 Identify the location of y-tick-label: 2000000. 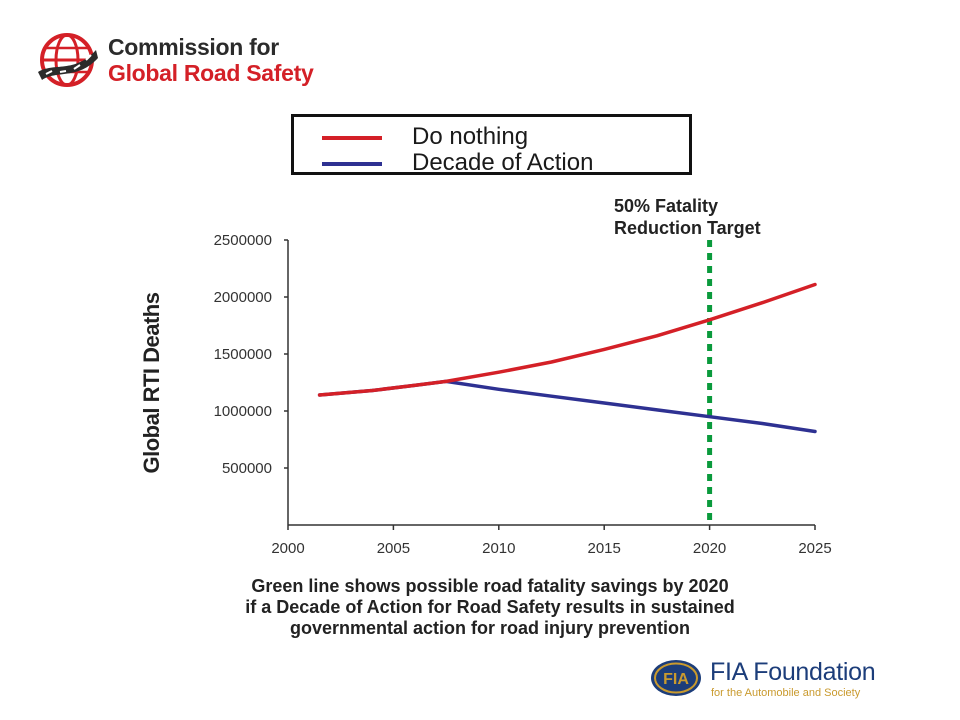
(243, 297).